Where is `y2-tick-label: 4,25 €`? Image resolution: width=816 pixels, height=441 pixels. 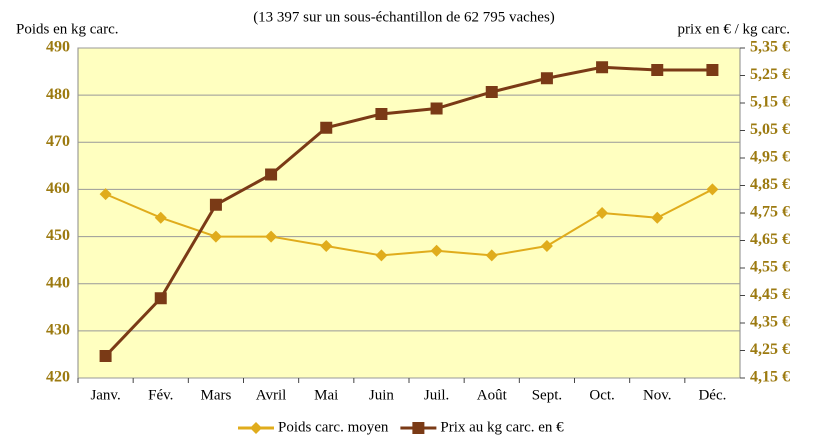 y2-tick-label: 4,25 € is located at coordinates (770, 349).